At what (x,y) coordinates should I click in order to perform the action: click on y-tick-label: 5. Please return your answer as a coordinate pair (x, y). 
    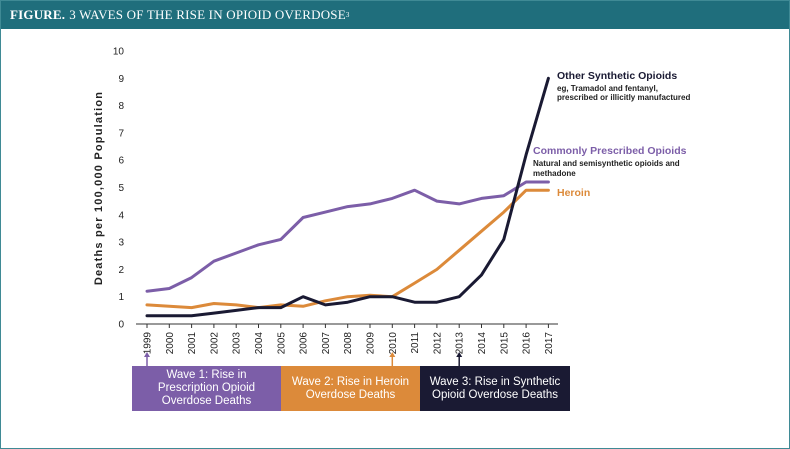
    Looking at the image, I should click on (121, 188).